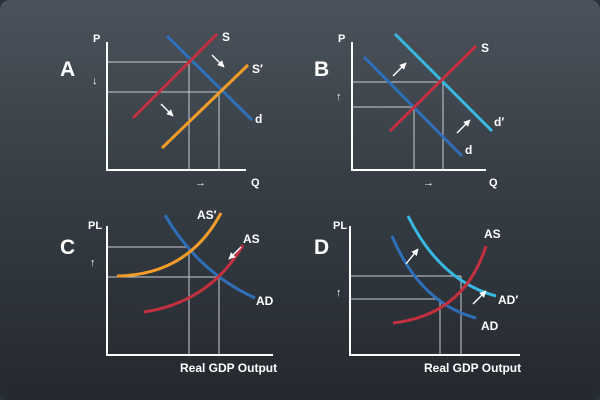 The image size is (600, 400). Describe the element at coordinates (339, 293) in the screenshot. I see `panel-d-price-level-change-arrow: ↑` at that location.